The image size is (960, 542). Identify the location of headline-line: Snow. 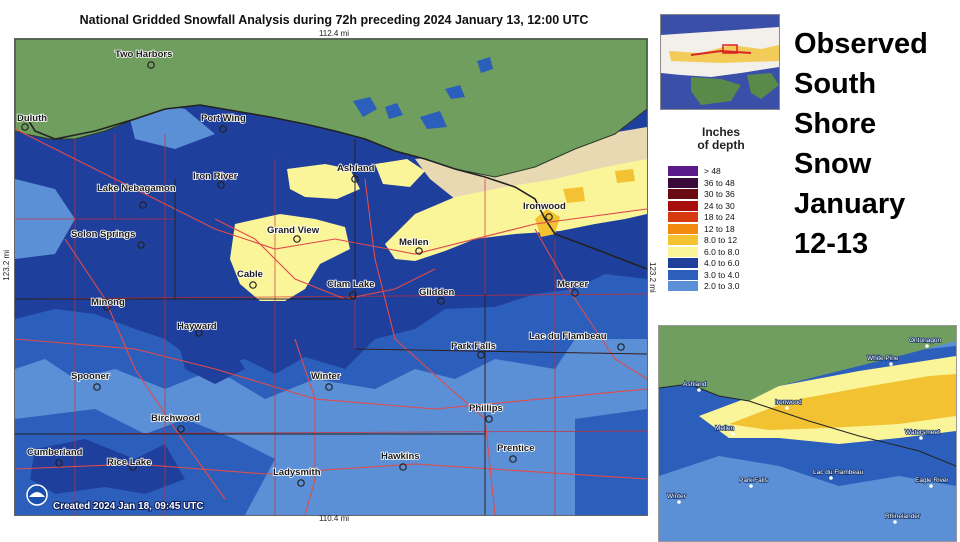
(833, 164).